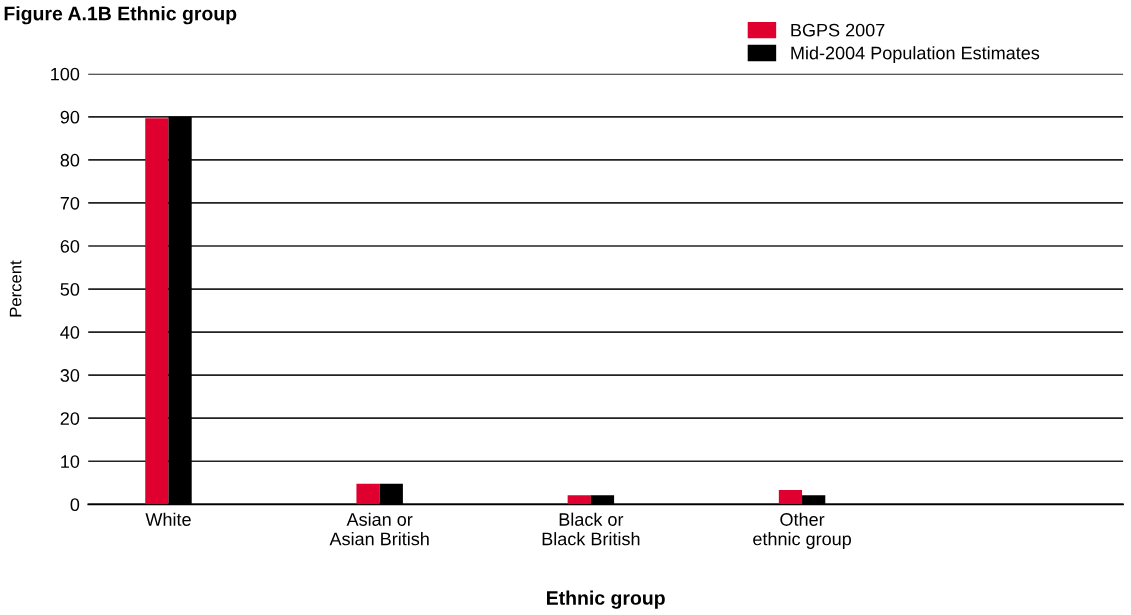  Describe the element at coordinates (838, 30) in the screenshot. I see `legend-label: BGPS 2007` at that location.